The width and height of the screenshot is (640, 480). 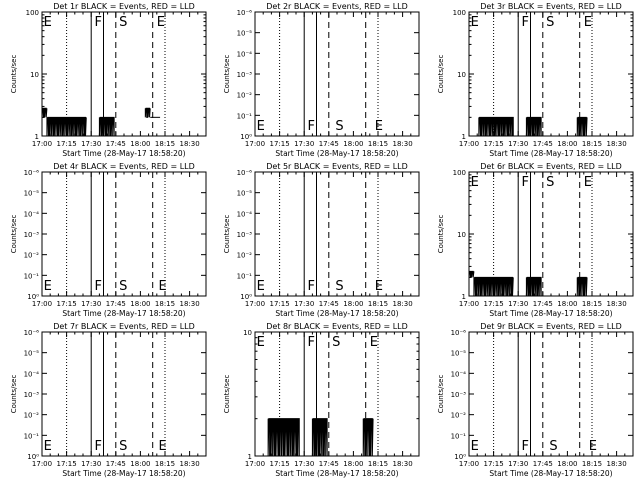 What do you see at coordinates (551, 166) in the screenshot?
I see `chart-title: Det 6r BLACK = Events, RED = LLD` at bounding box center [551, 166].